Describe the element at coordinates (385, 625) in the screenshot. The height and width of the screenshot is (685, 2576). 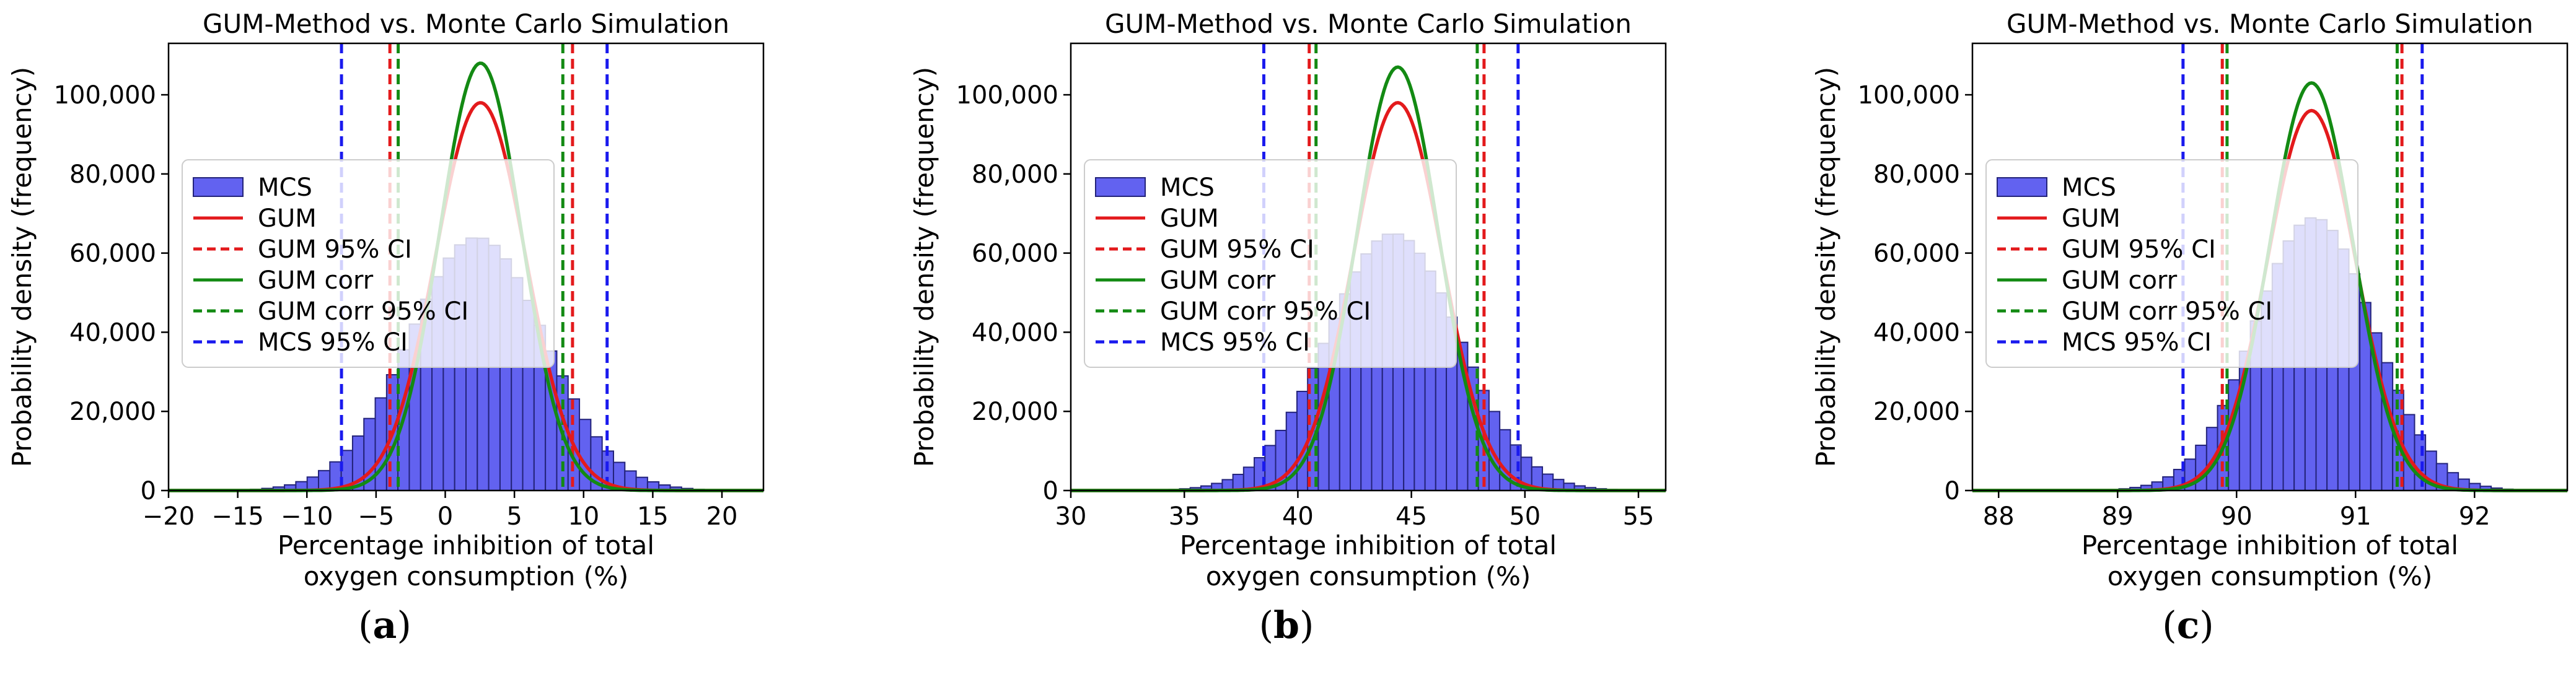
I see `panel-label-a: (a)` at that location.